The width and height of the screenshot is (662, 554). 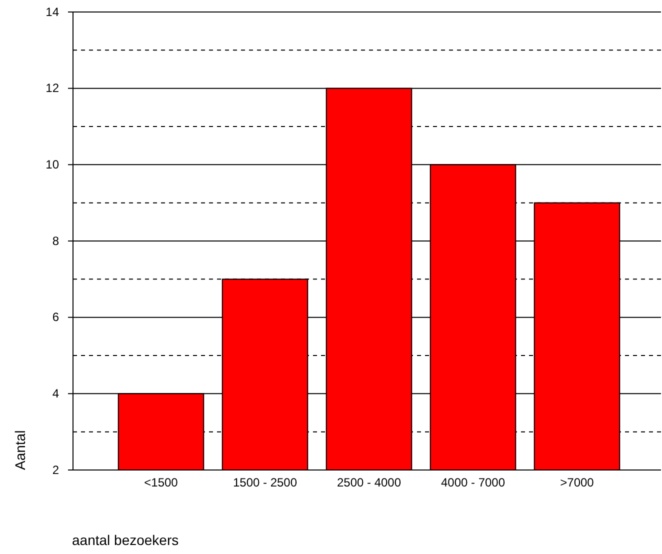 What do you see at coordinates (577, 483) in the screenshot?
I see `x-tick-label: >7000` at bounding box center [577, 483].